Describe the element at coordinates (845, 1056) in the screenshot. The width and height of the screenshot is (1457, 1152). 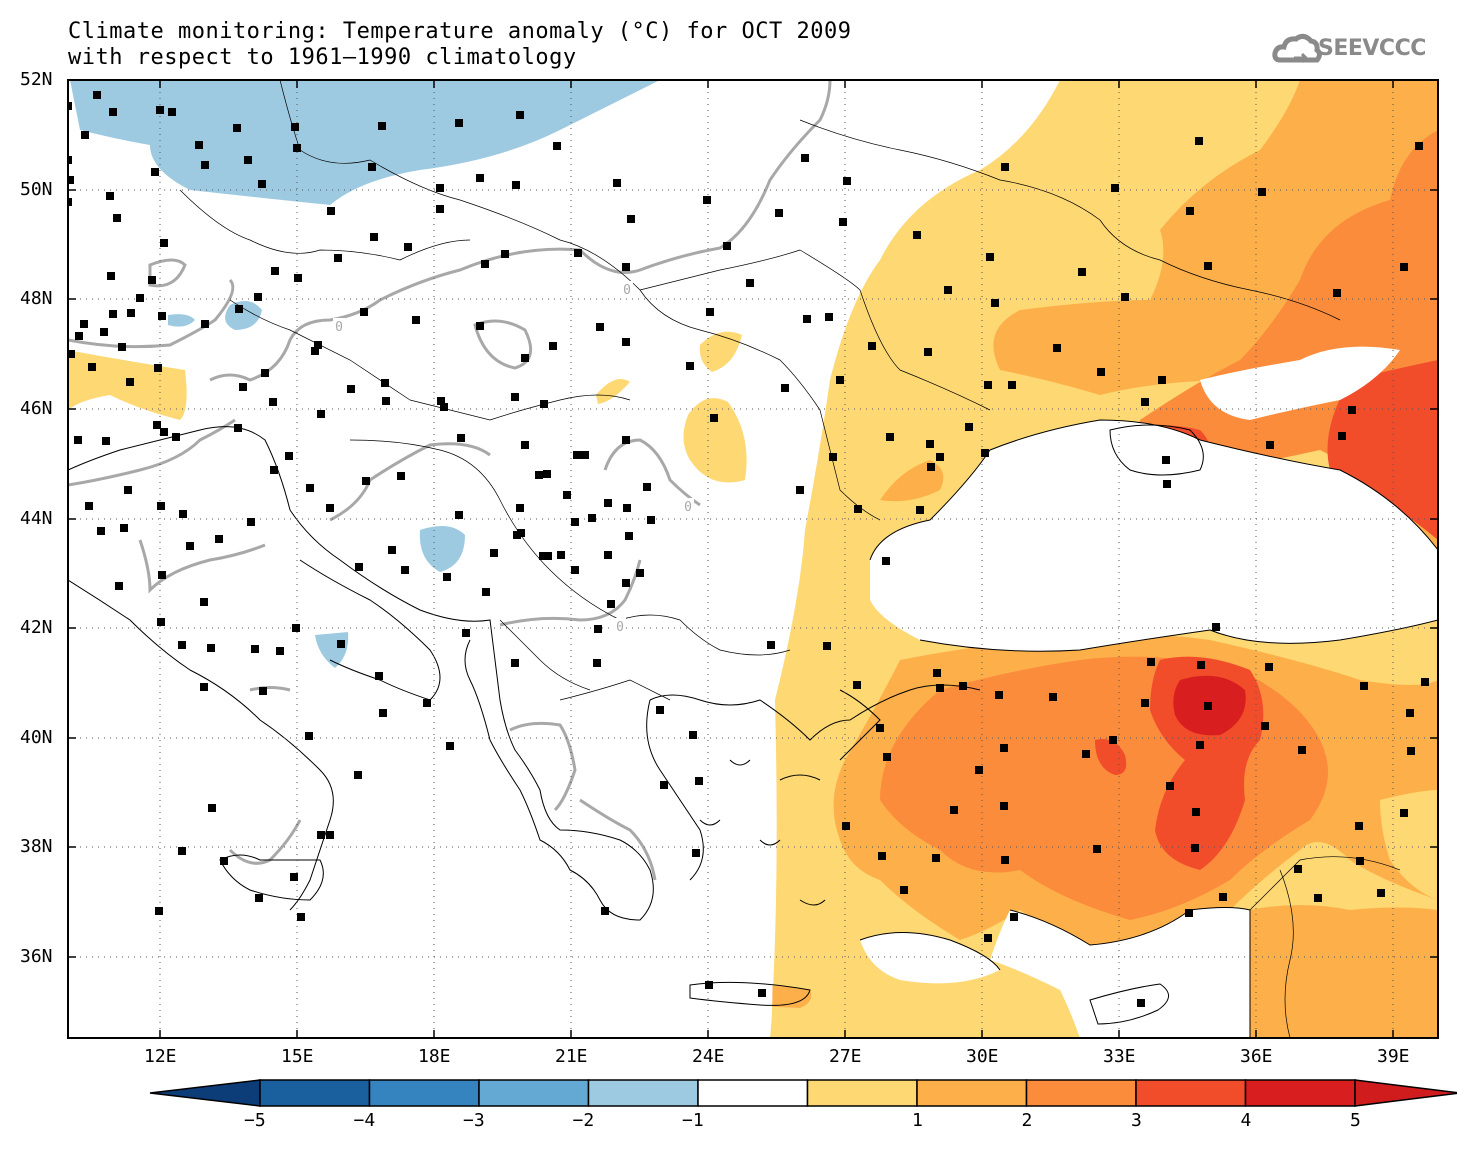
I see `lon-tick-label: 27E` at that location.